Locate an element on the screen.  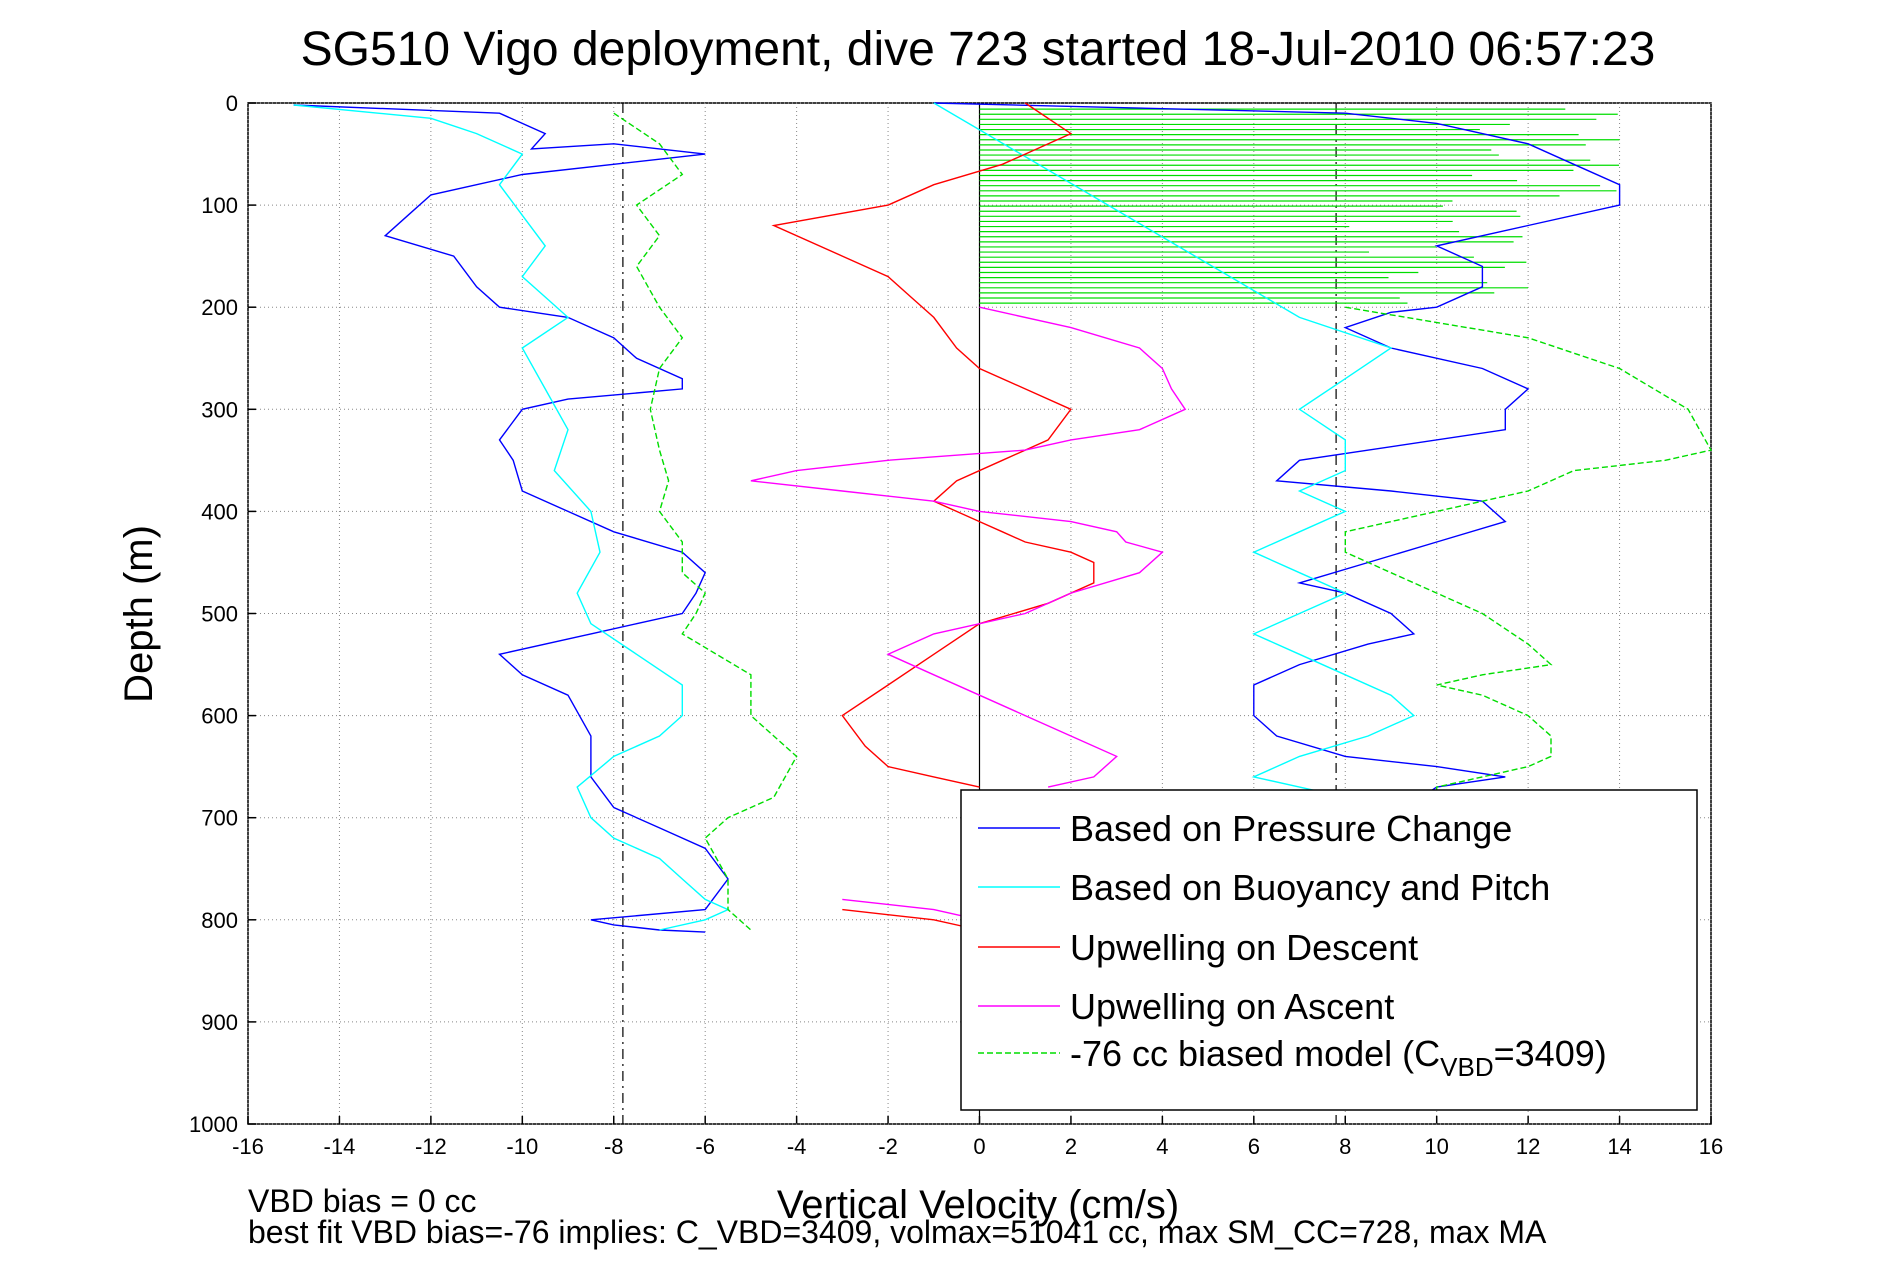
y-tick-label: 600 is located at coordinates (219, 716).